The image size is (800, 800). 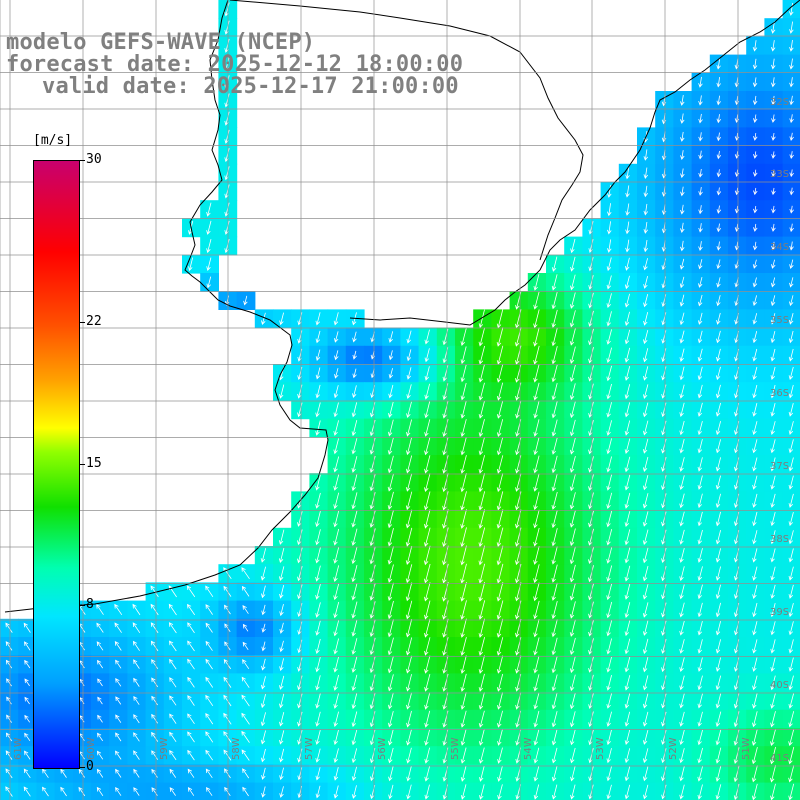 I want to click on colorbar-tick-mark, so click(x=82, y=322).